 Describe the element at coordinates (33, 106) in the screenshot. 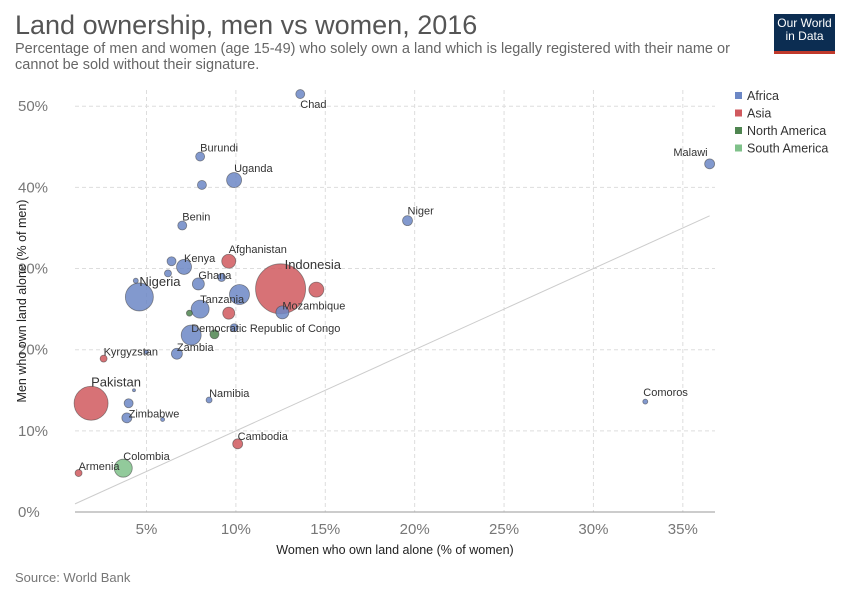

I see `y-tick-label: 50%` at that location.